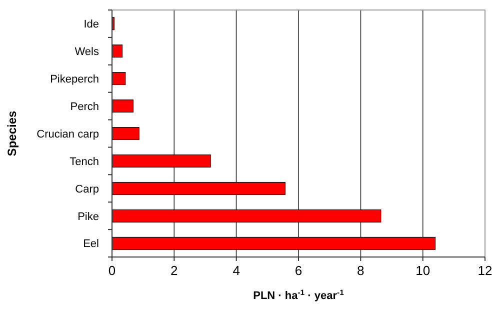  I want to click on y-tick-label: Pikeperch, so click(74, 79).